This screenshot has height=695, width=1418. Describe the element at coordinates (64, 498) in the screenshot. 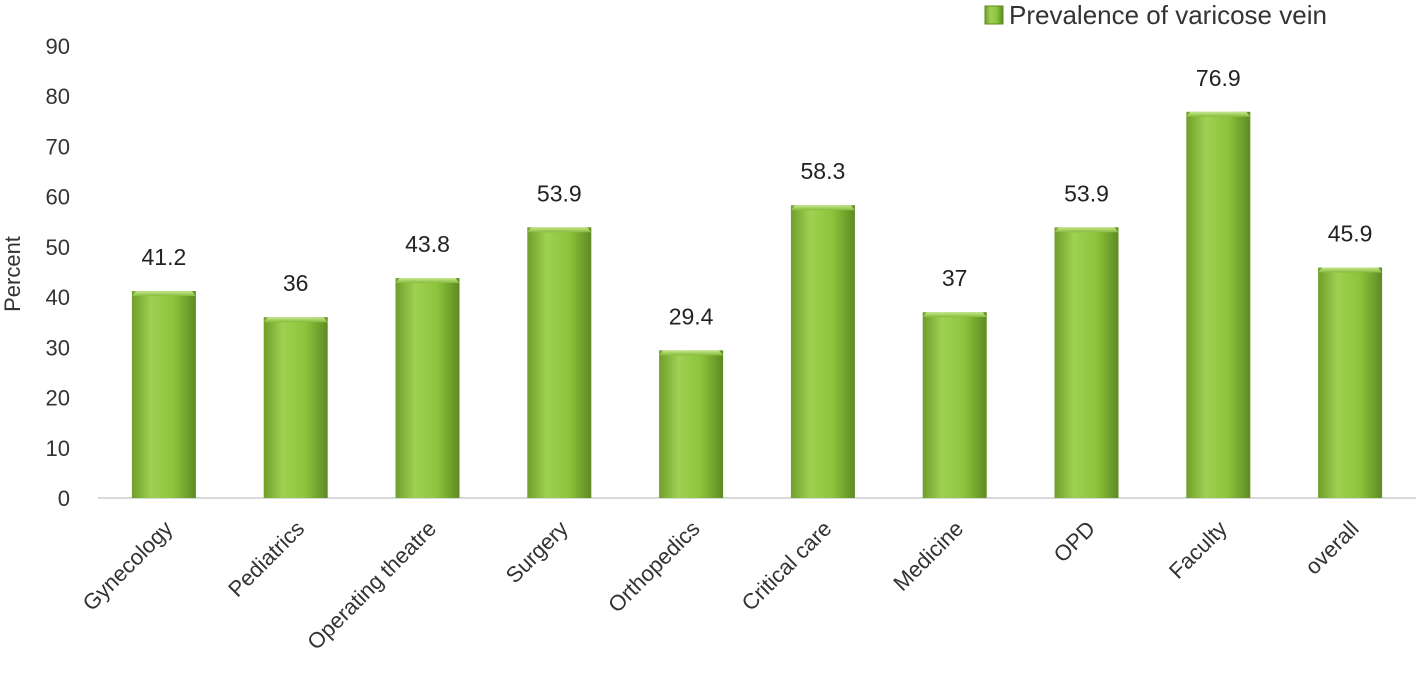

I see `y-tick-label: 0` at that location.